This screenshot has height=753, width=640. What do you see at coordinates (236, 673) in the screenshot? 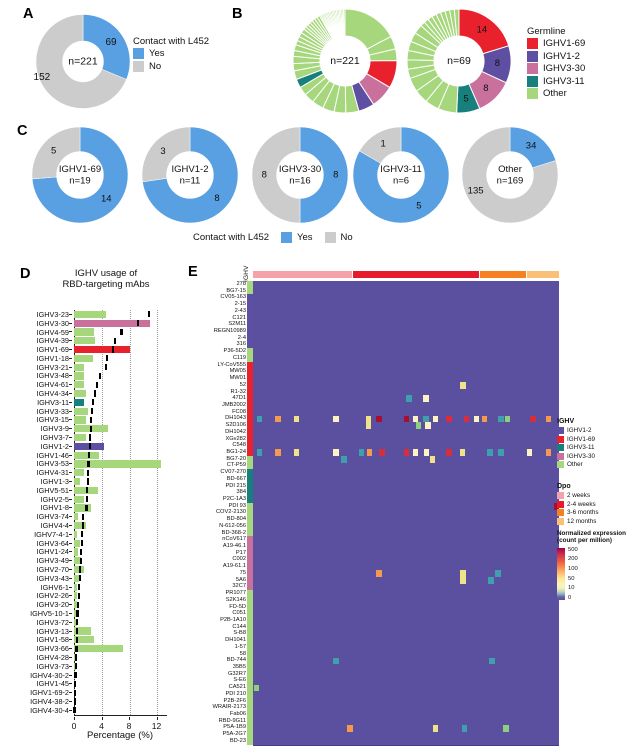
I see `heatmap-row-label: G32R7` at bounding box center [236, 673].